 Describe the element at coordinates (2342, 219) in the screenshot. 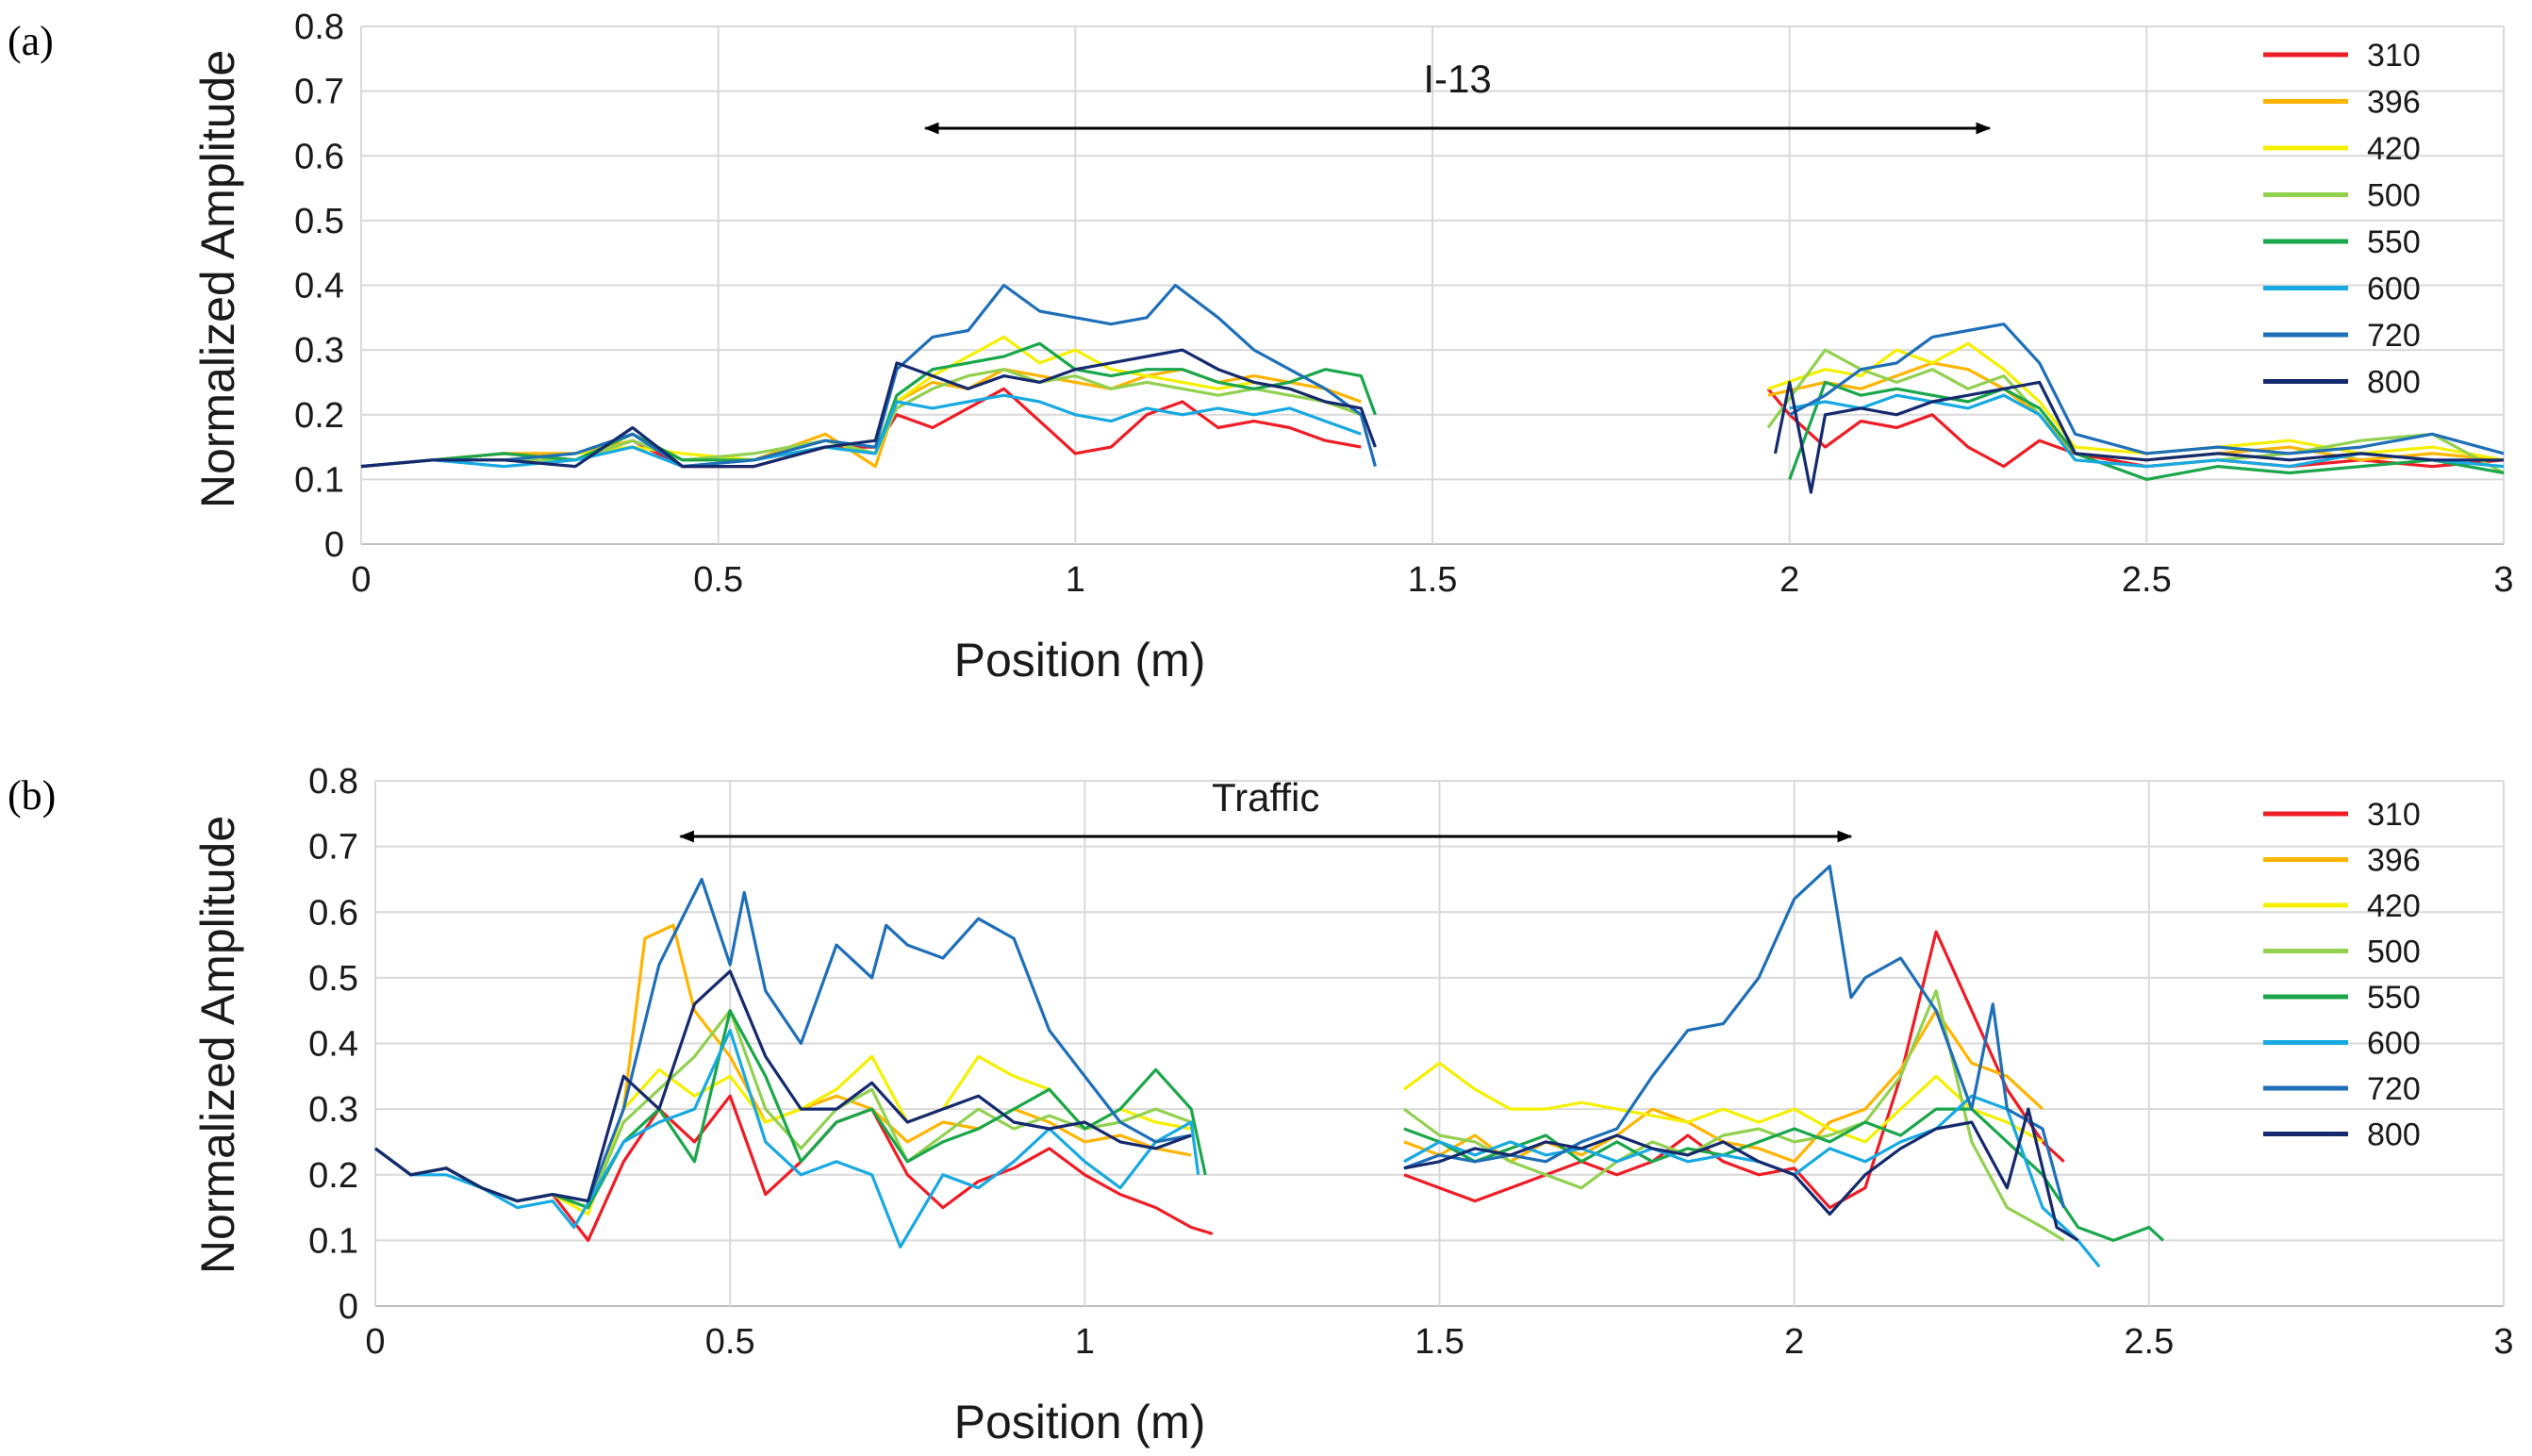

I see `panel-a-legend: 310 396 420 500 550 600 720 800` at that location.